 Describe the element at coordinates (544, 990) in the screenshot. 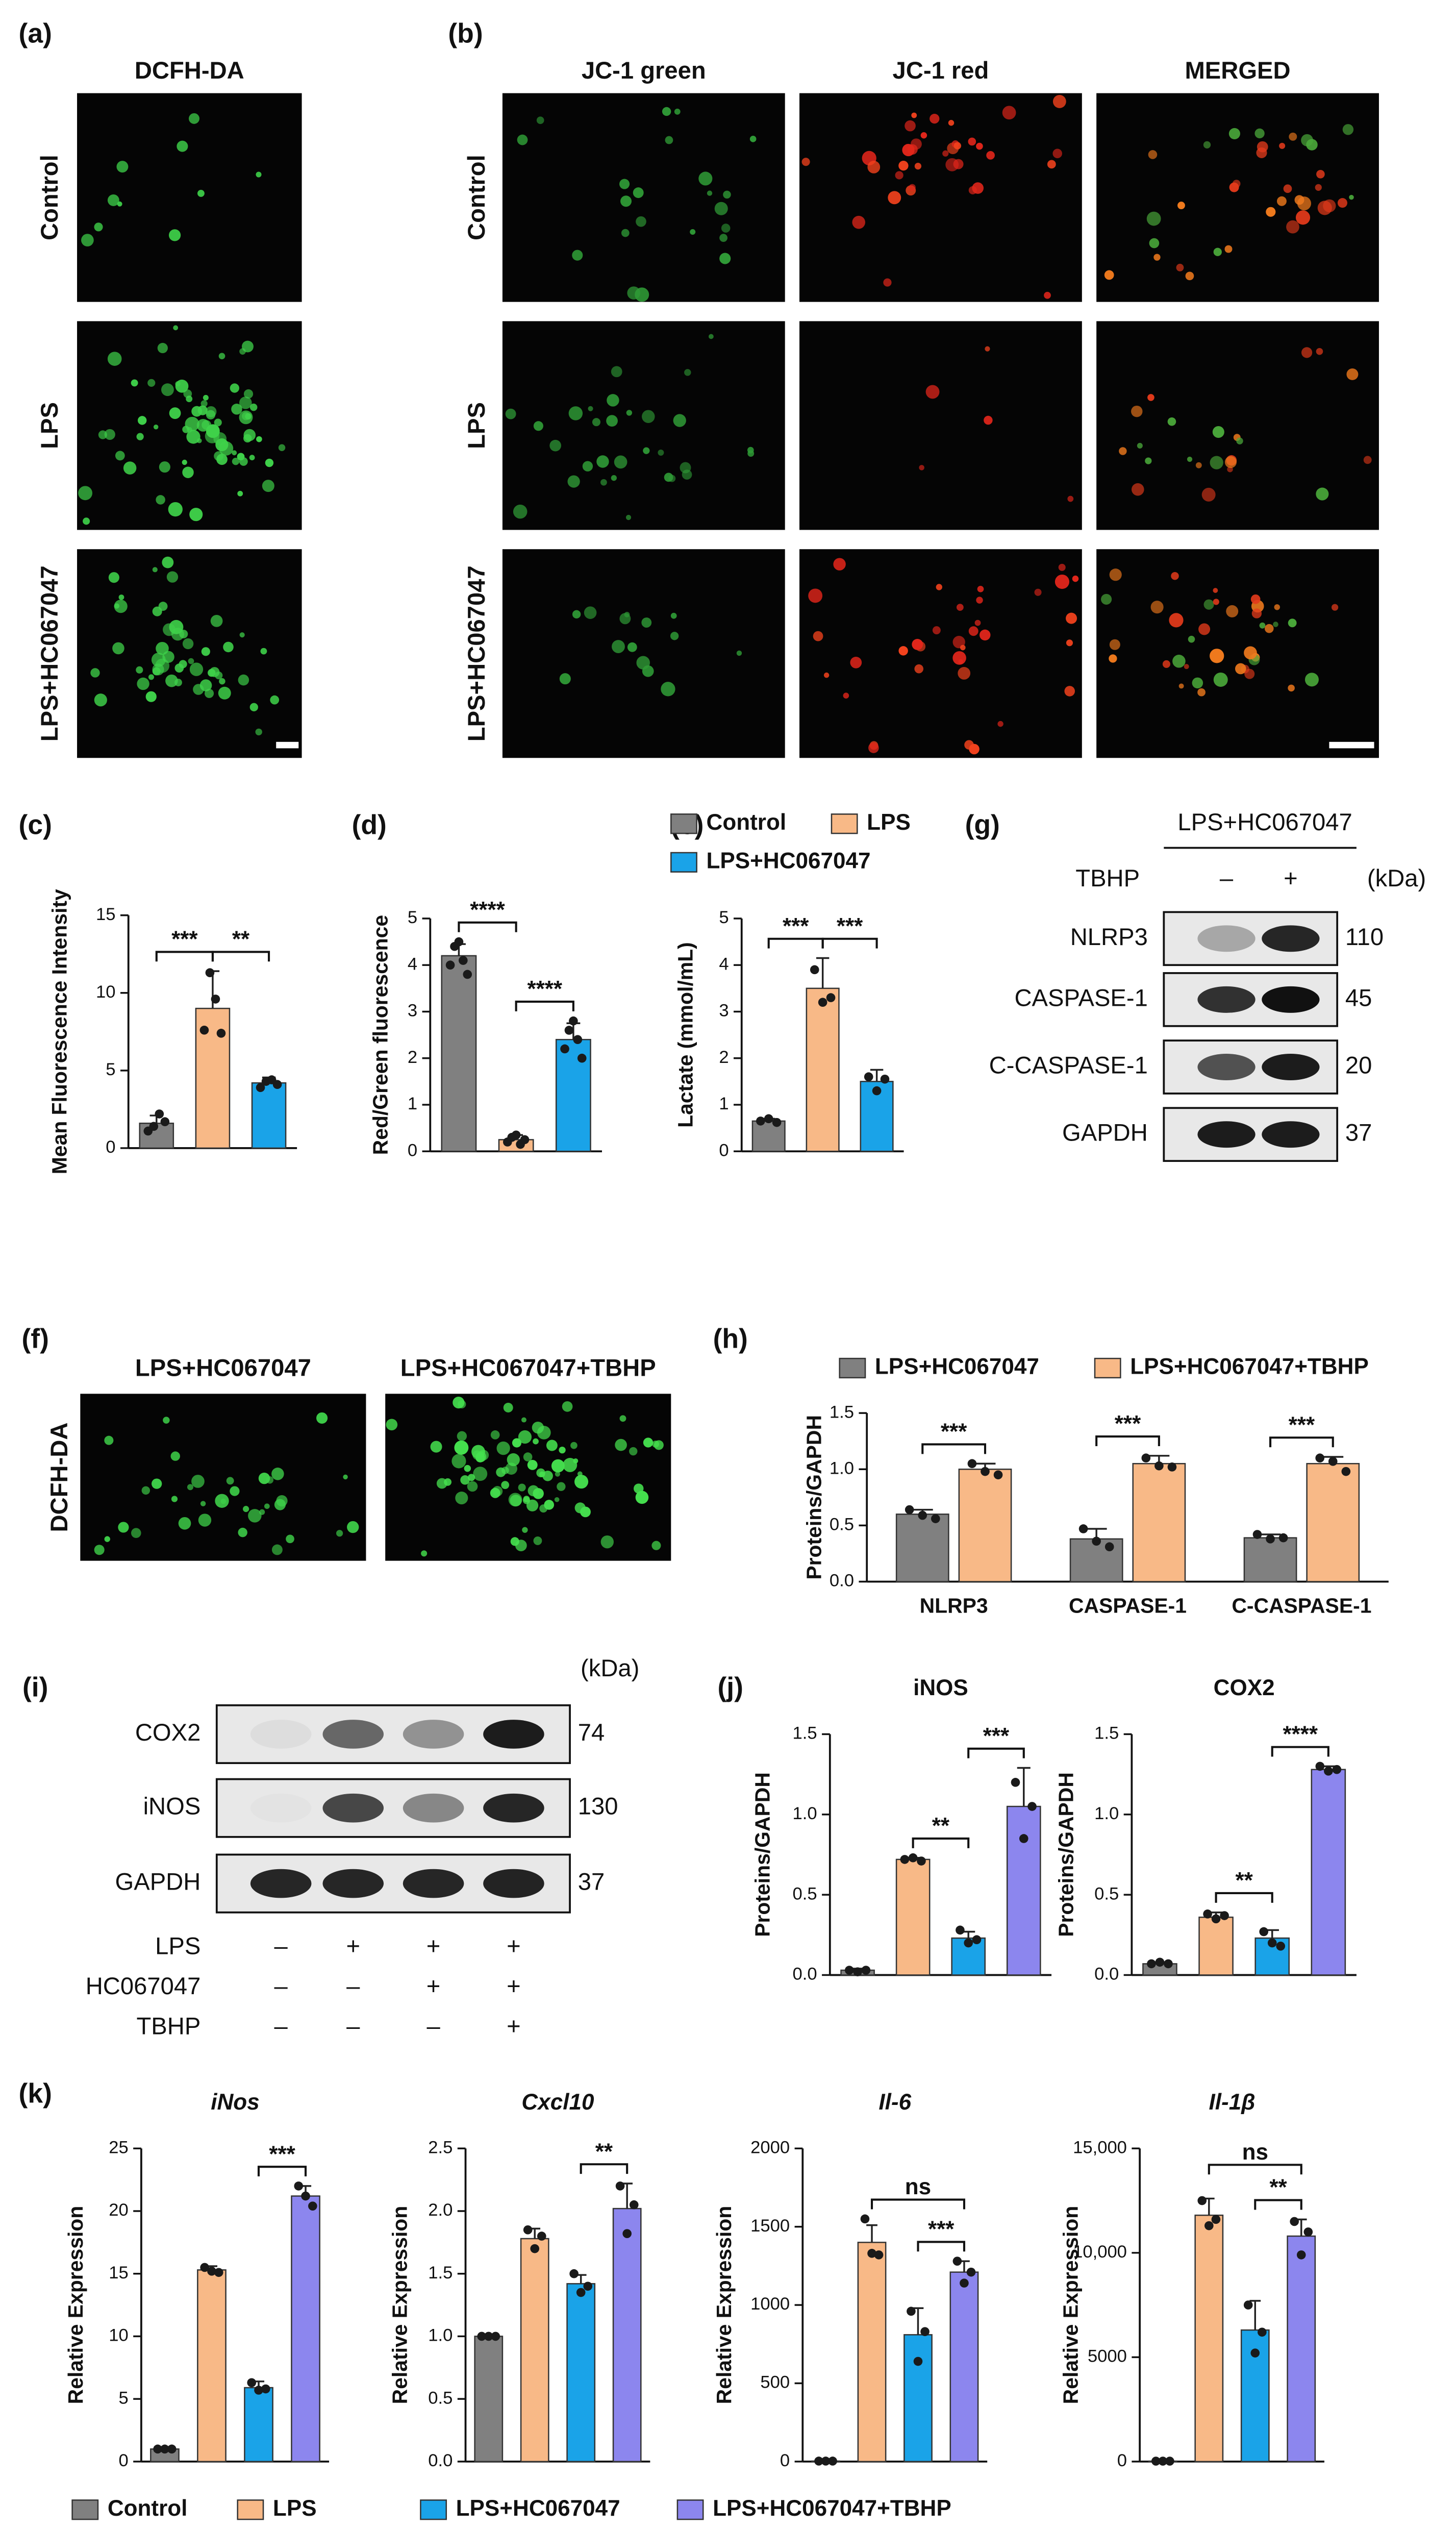

I see `sig-label: ****` at that location.